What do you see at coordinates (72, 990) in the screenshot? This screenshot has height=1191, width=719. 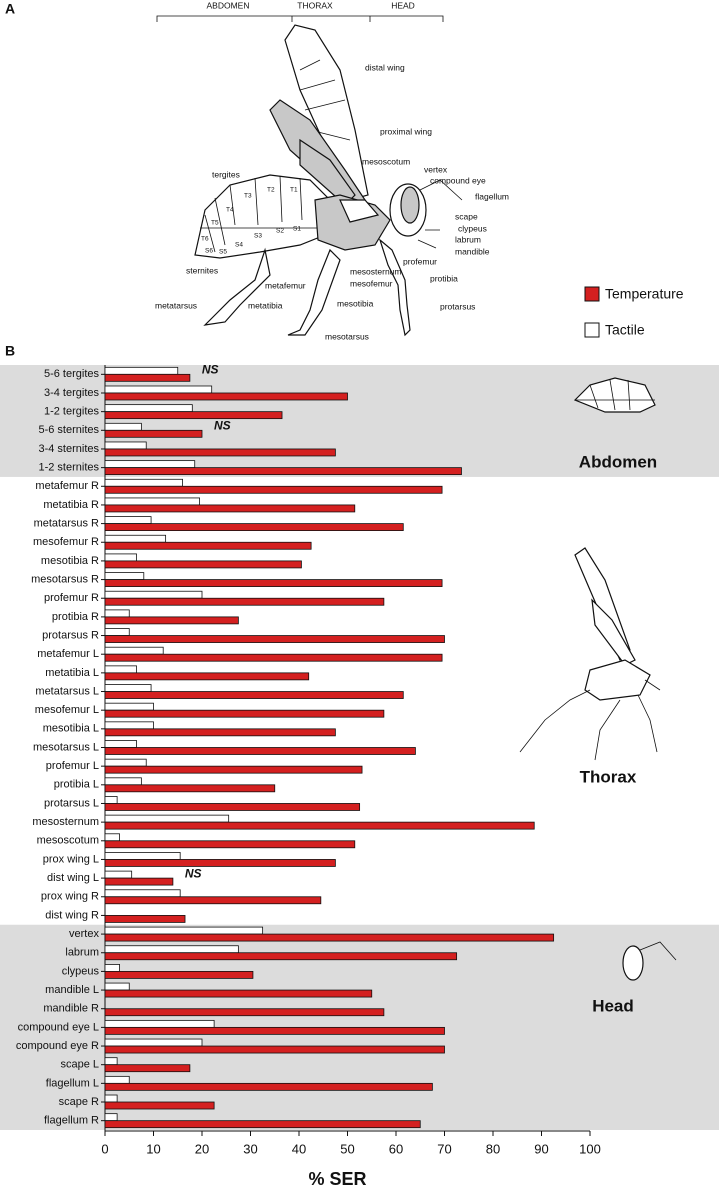 I see `y-tick-label: mandible L` at bounding box center [72, 990].